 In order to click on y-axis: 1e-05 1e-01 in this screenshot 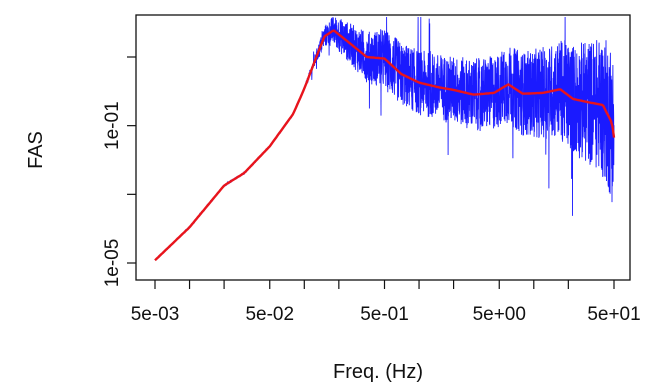, I will do `click(119, 172)`.